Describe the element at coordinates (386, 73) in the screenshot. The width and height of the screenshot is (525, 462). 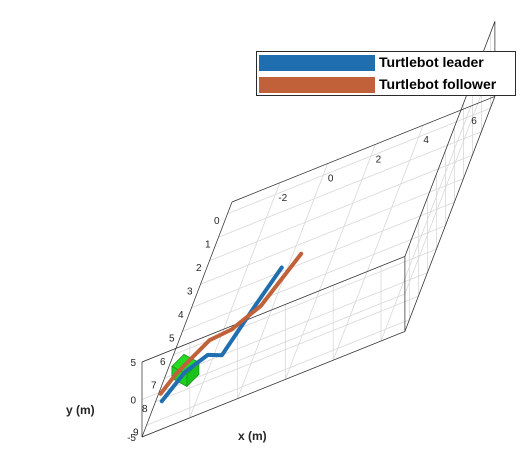
I see `legend: Turtlebot leader Turtlebot follower` at that location.